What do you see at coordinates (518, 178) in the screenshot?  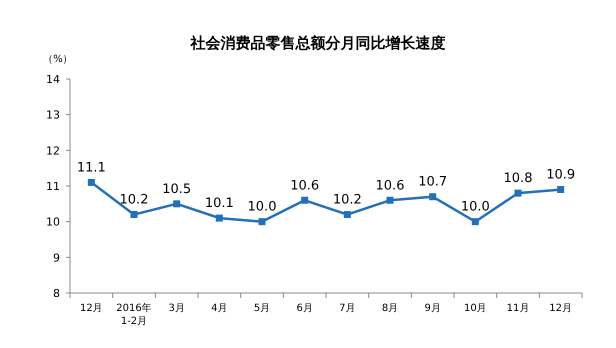 I see `text: 10.8` at bounding box center [518, 178].